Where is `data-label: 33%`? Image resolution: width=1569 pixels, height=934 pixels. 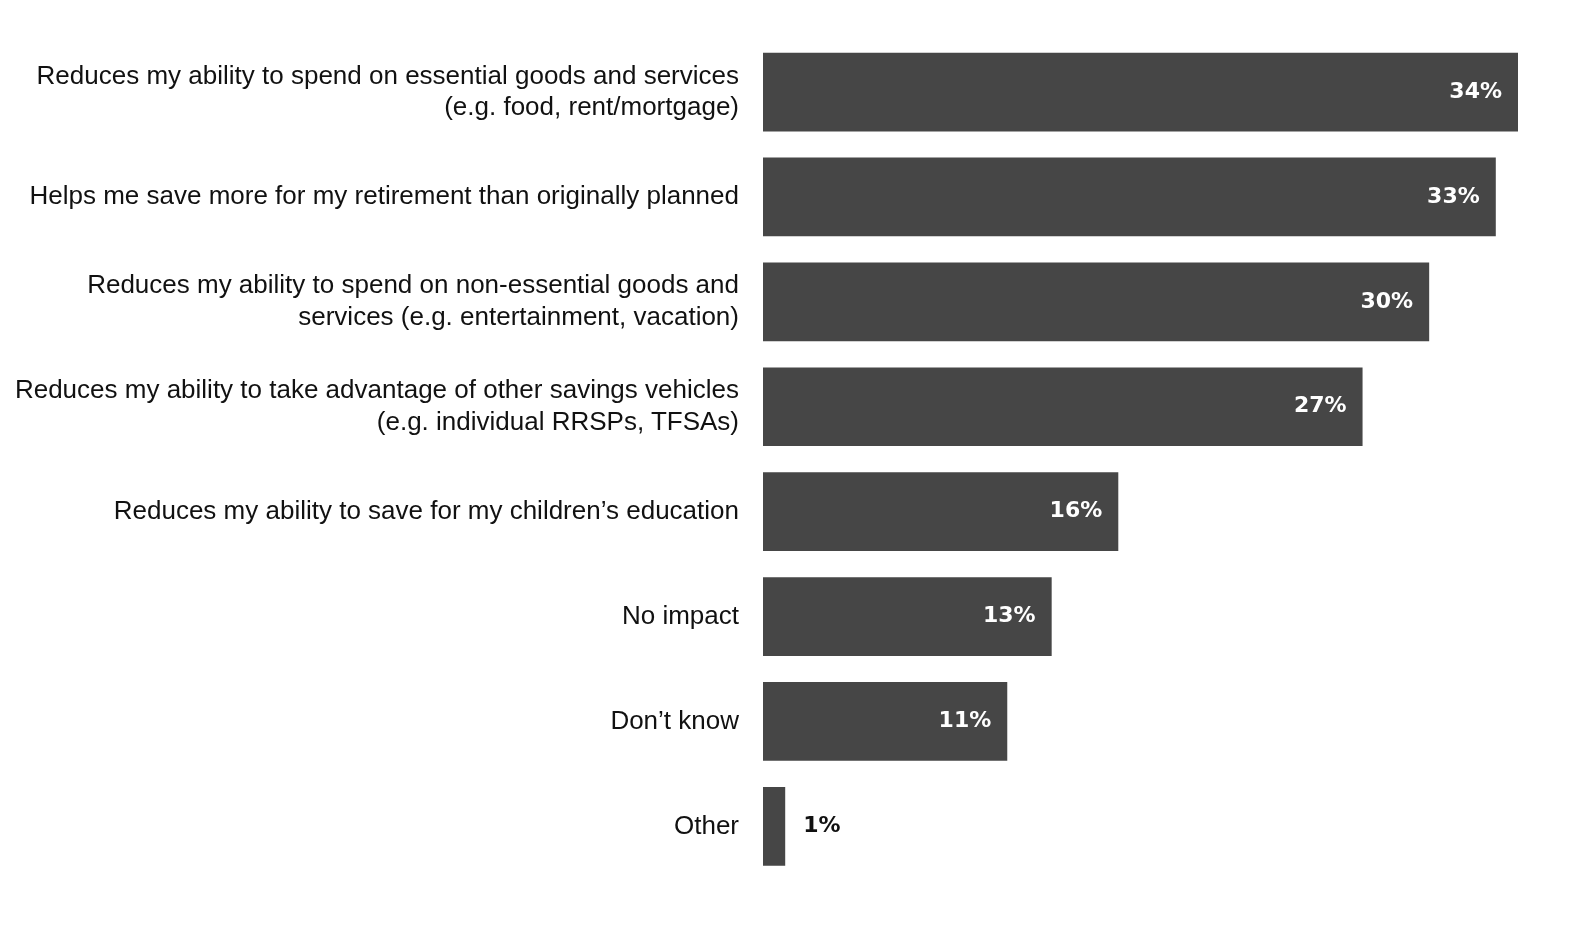
data-label: 33% is located at coordinates (1453, 195).